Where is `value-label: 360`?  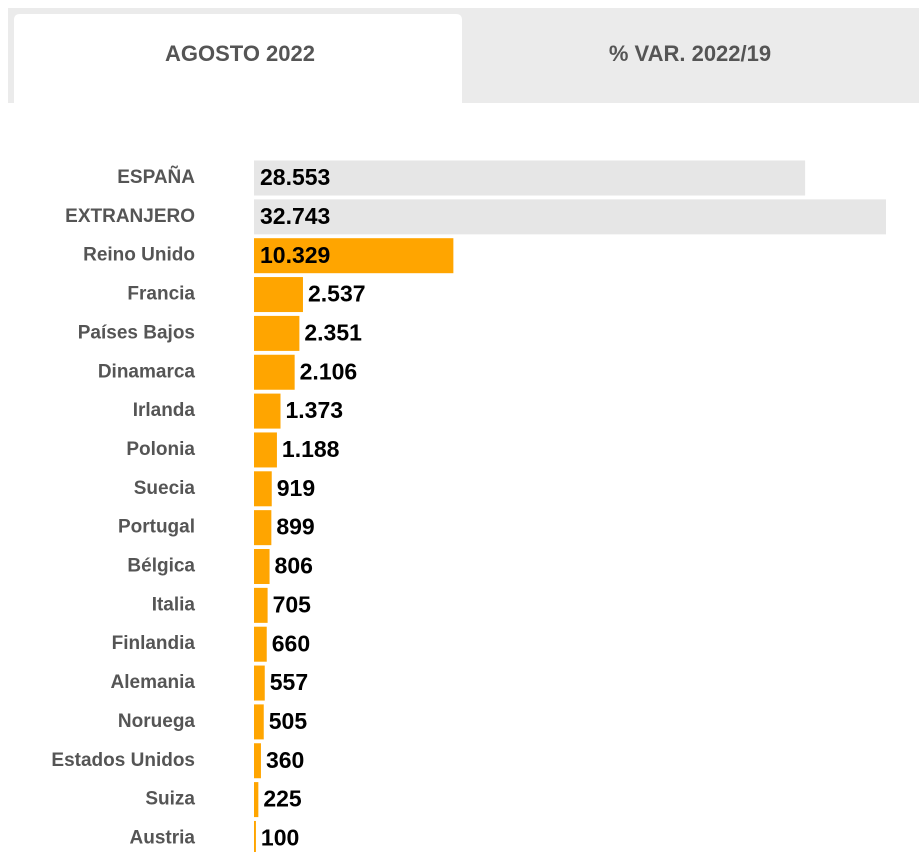
value-label: 360 is located at coordinates (285, 760).